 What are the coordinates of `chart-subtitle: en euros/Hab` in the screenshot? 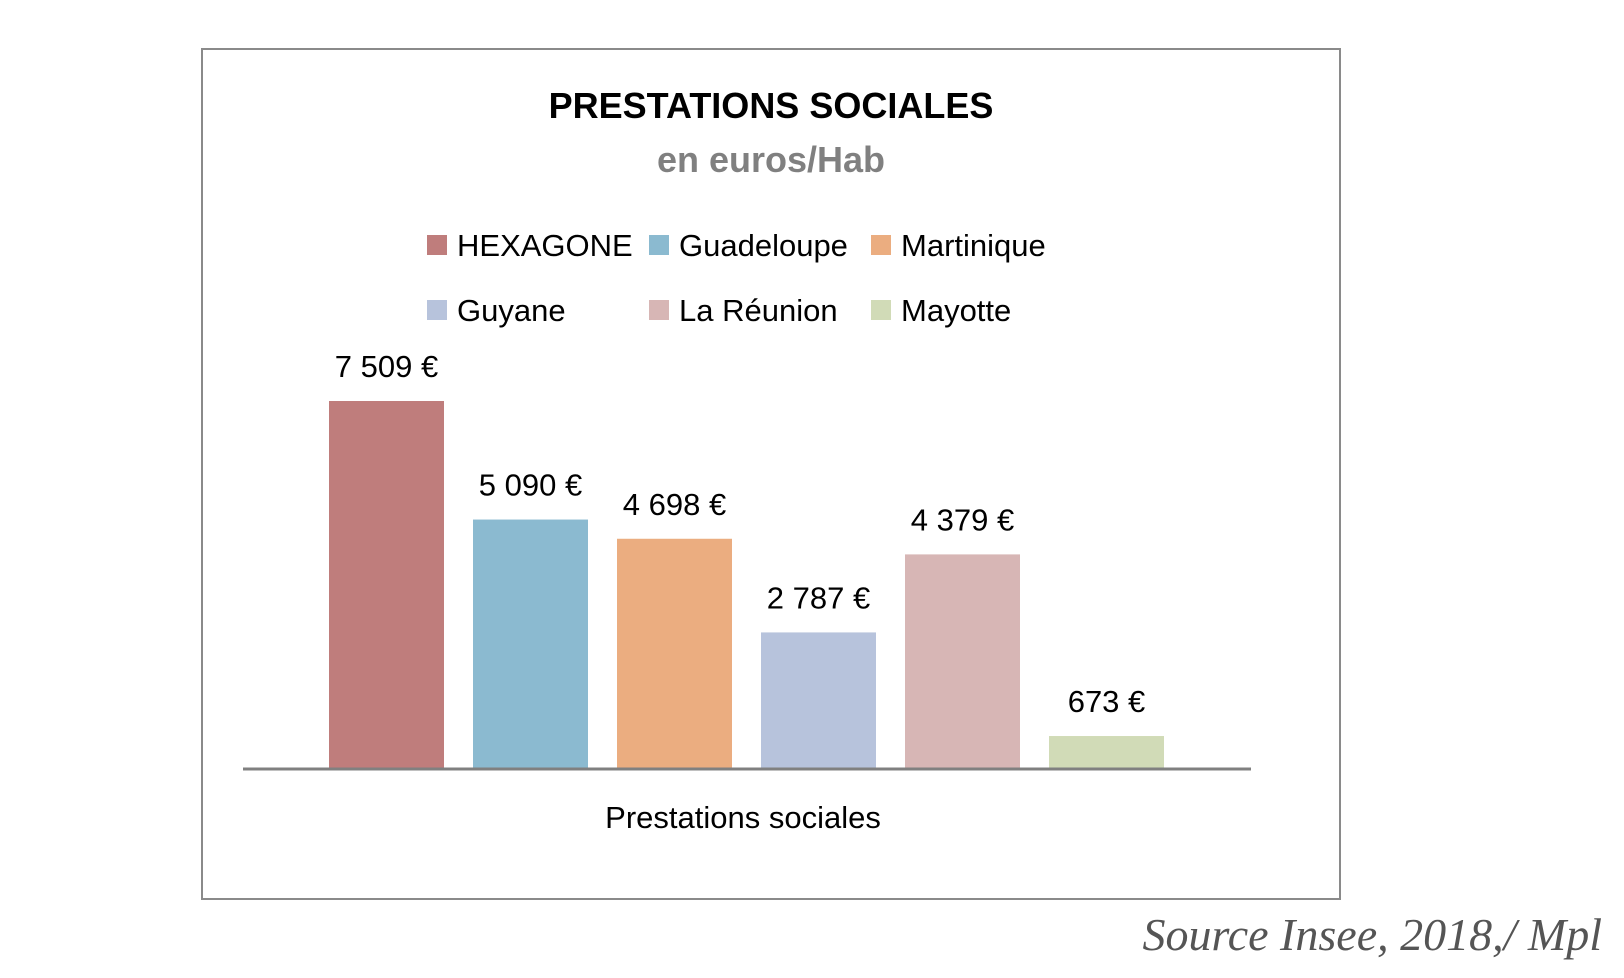 It's located at (771, 159).